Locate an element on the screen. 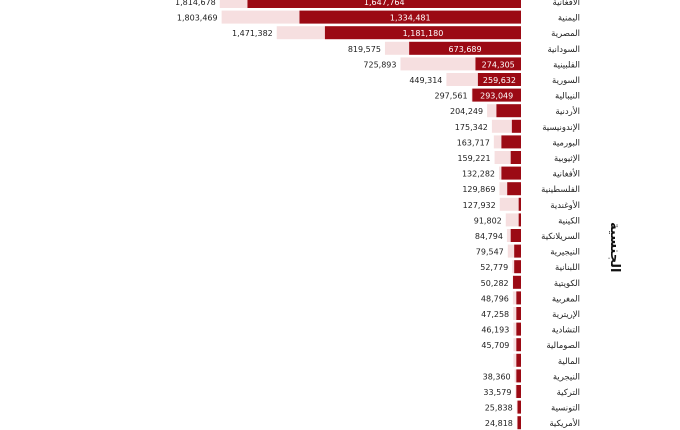  total-value-label: 24,818 is located at coordinates (499, 423).